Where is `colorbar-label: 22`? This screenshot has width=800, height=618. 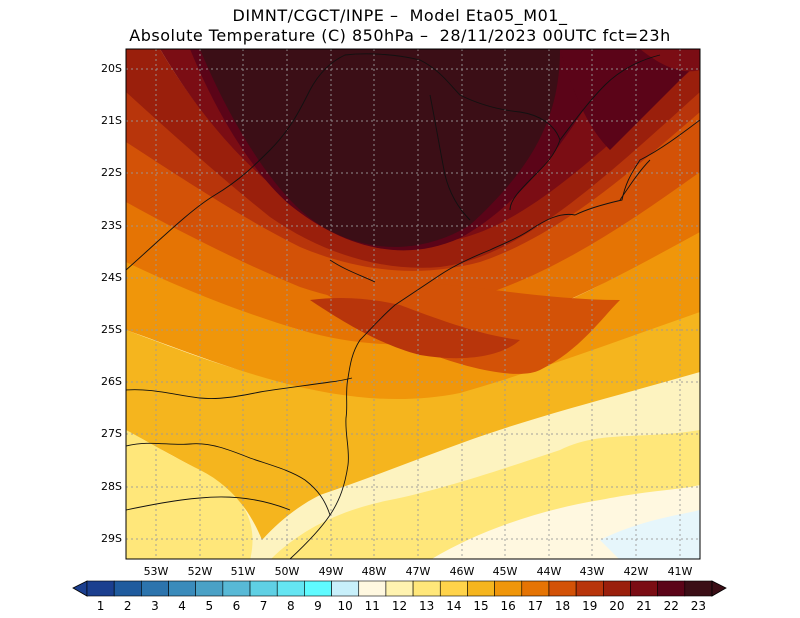
colorbar-label: 22 is located at coordinates (671, 606).